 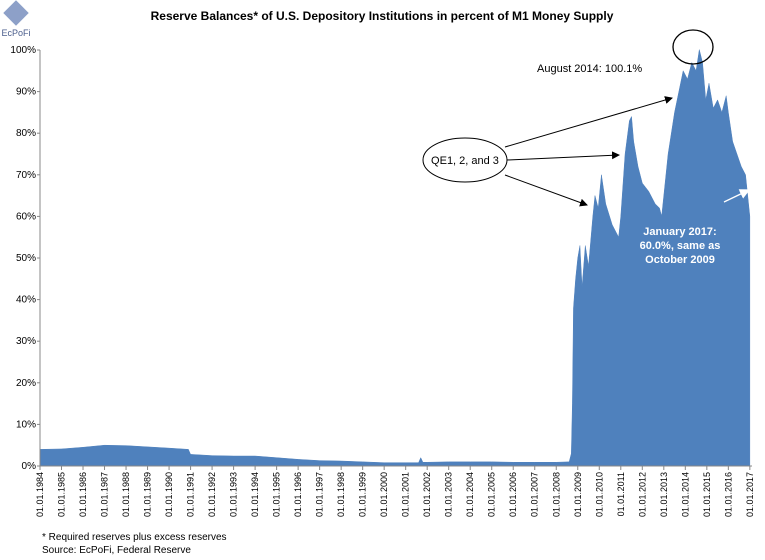 What do you see at coordinates (255, 494) in the screenshot?
I see `x-tick-label: 01.01.1994` at bounding box center [255, 494].